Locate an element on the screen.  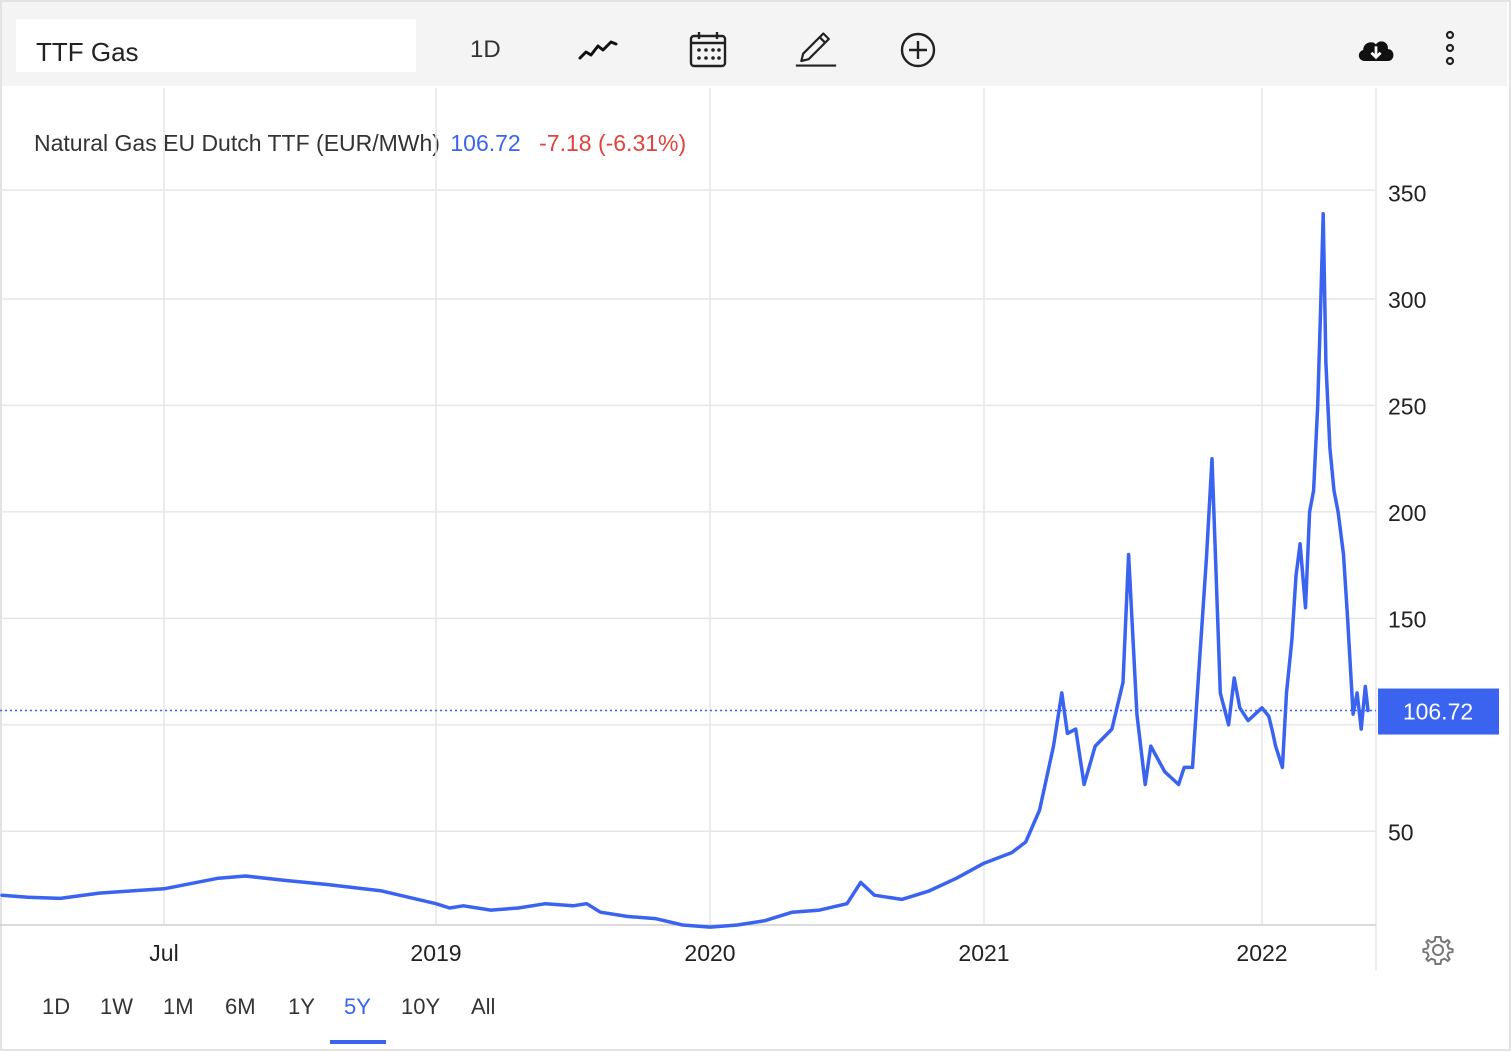
y-tick-label: 350 is located at coordinates (1407, 194).